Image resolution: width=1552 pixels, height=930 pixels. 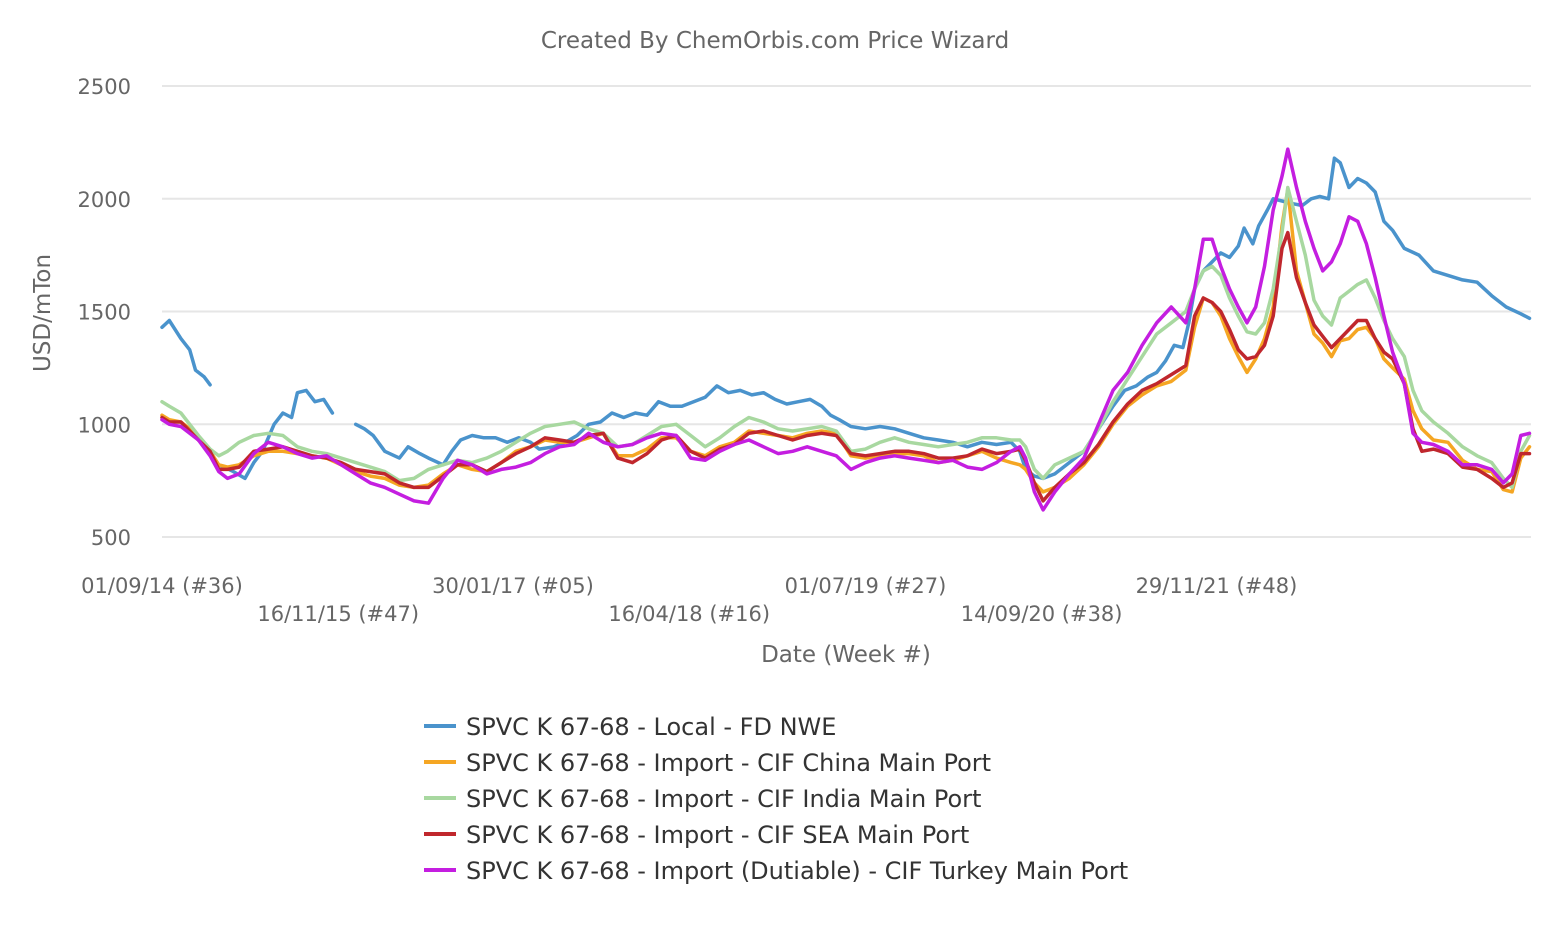 What do you see at coordinates (162, 586) in the screenshot?
I see `x-tick-label: 01/09/14 (#36)` at bounding box center [162, 586].